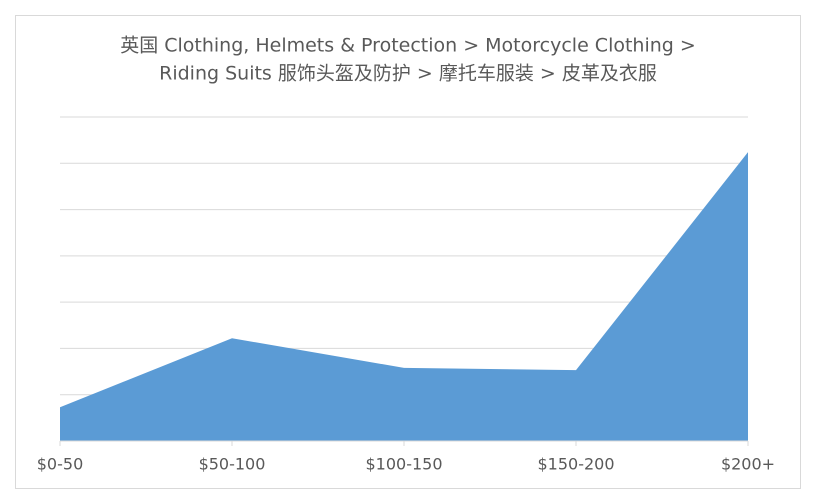  What do you see at coordinates (403, 464) in the screenshot?
I see `x-tick-label: $100-150` at bounding box center [403, 464].